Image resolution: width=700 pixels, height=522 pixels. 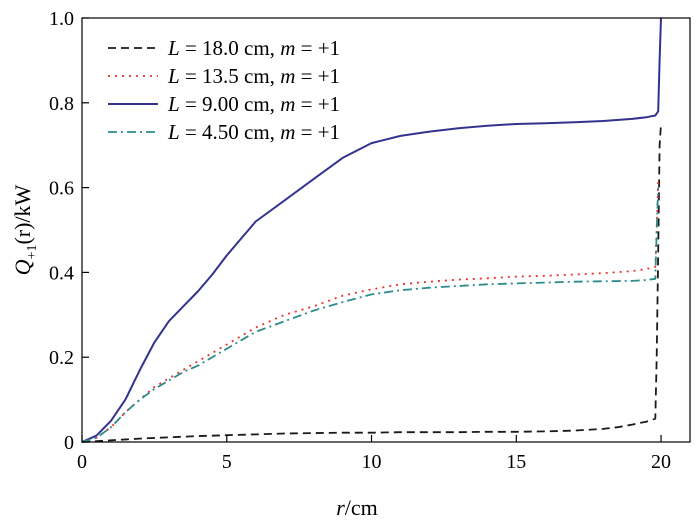 I want to click on legend-label-0: L = 18.0 cm, m = +1, so click(x=253, y=48).